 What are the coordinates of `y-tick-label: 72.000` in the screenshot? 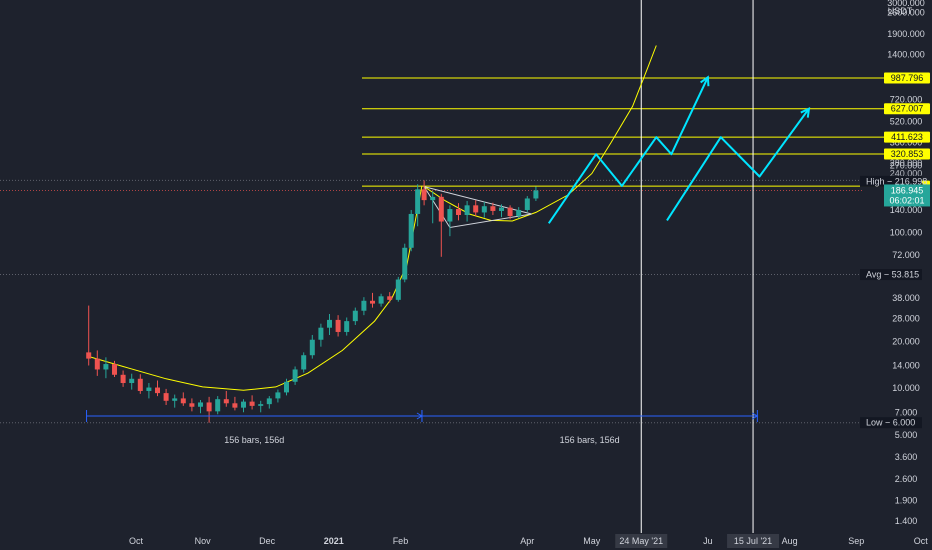 It's located at (906, 255).